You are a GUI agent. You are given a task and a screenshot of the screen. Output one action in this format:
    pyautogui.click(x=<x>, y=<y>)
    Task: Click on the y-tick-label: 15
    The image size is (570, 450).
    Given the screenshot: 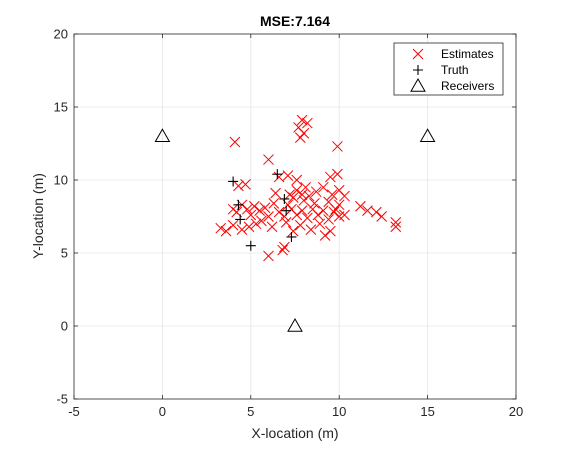 What is the action you would take?
    pyautogui.click(x=61, y=107)
    